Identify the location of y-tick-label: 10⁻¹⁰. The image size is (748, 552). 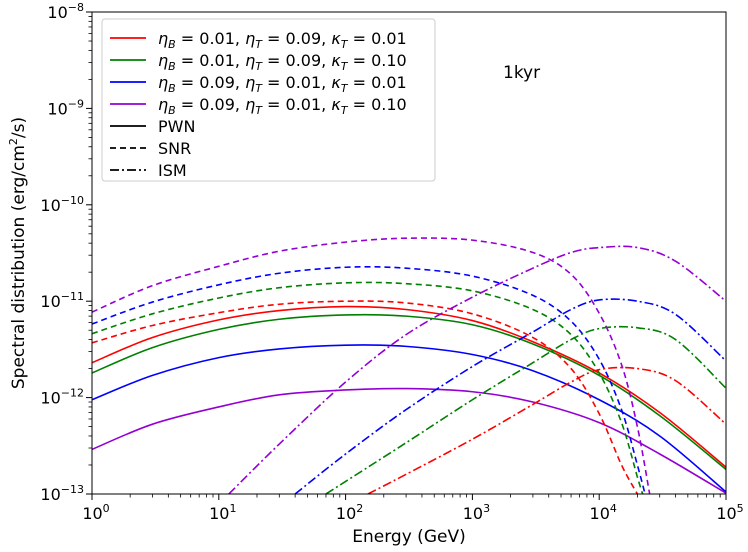
(62, 204).